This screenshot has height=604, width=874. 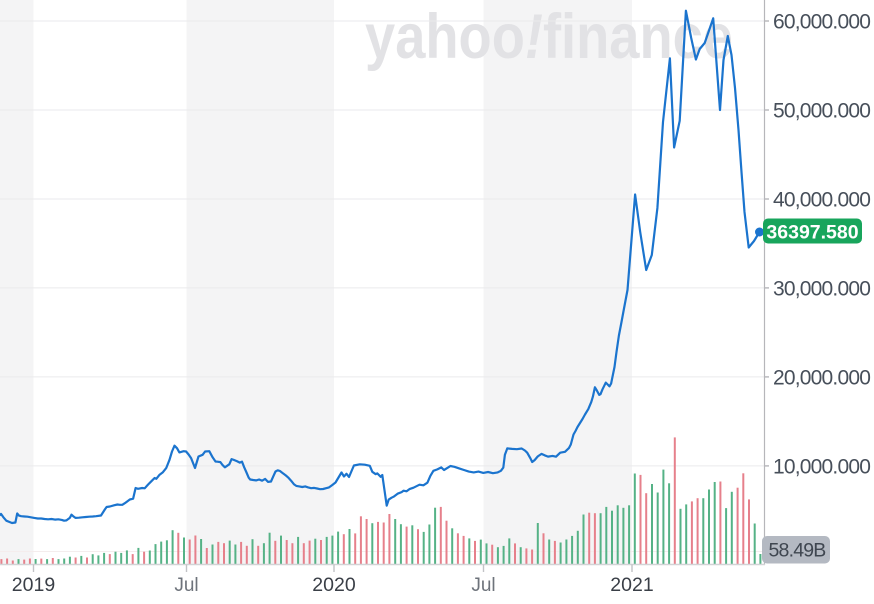 I want to click on svg-text: 36397.580, so click(x=812, y=233).